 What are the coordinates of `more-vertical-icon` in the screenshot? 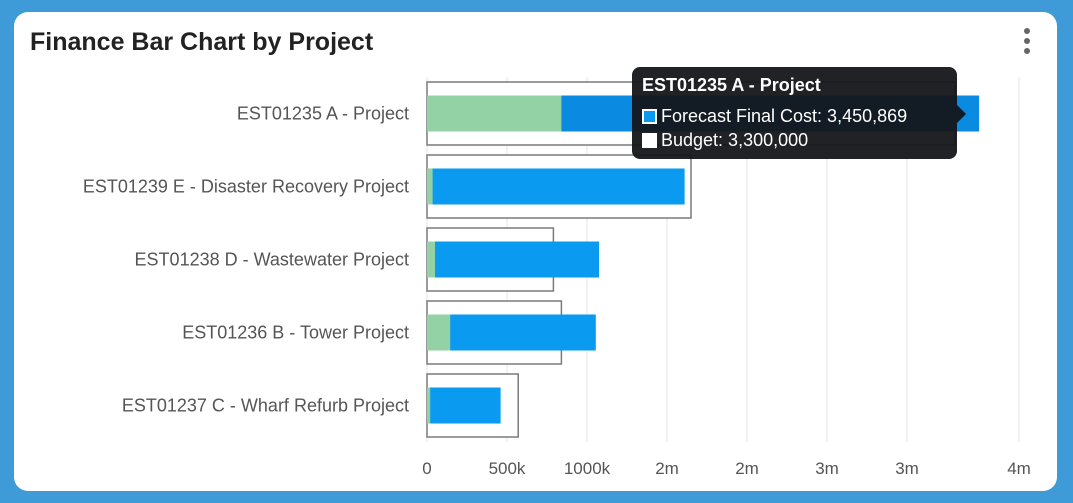 It's located at (1027, 43).